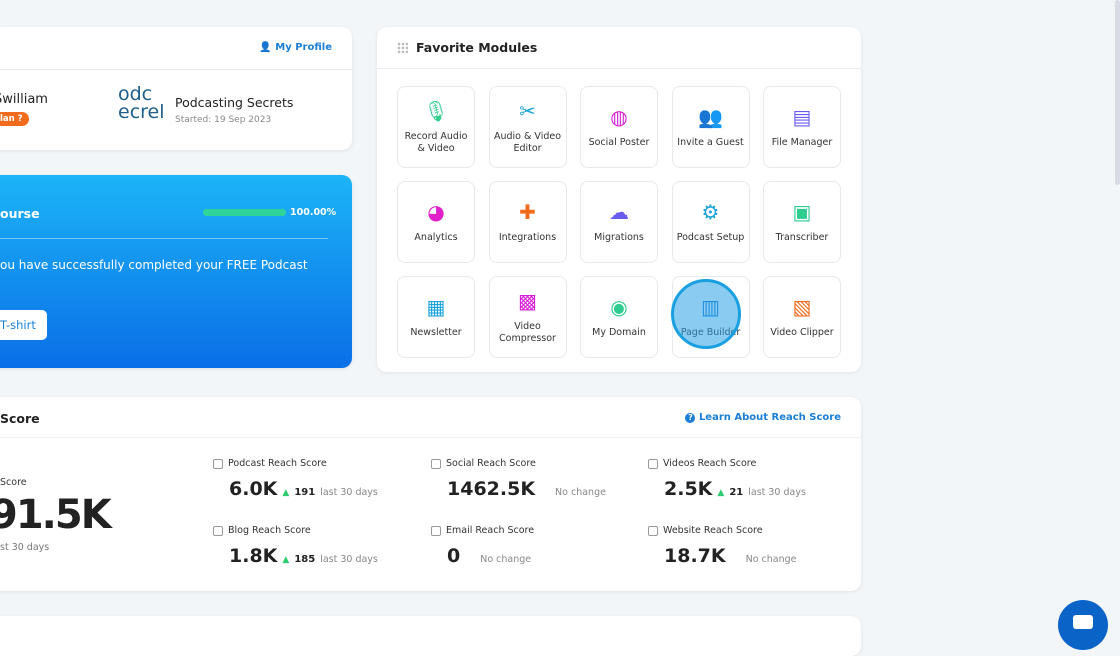 The width and height of the screenshot is (1120, 656). What do you see at coordinates (482, 530) in the screenshot?
I see `reach-item-label: Email Reach Score` at bounding box center [482, 530].